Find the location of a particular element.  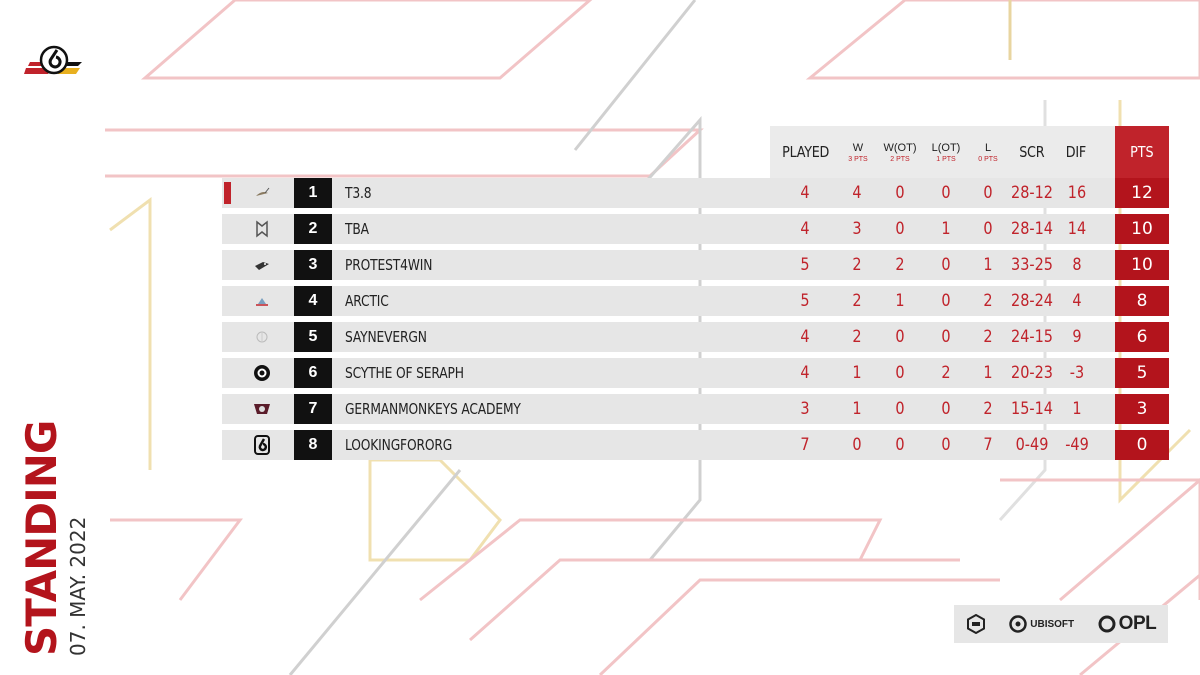

diff-value: 8 is located at coordinates (1077, 265).